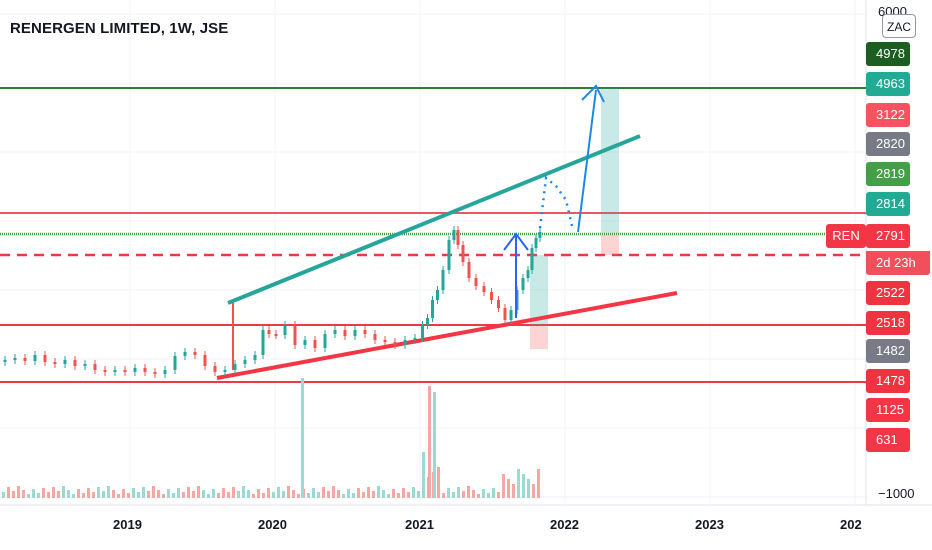 The width and height of the screenshot is (932, 550). Describe the element at coordinates (419, 524) in the screenshot. I see `x-tick-label-2021: 2021` at that location.